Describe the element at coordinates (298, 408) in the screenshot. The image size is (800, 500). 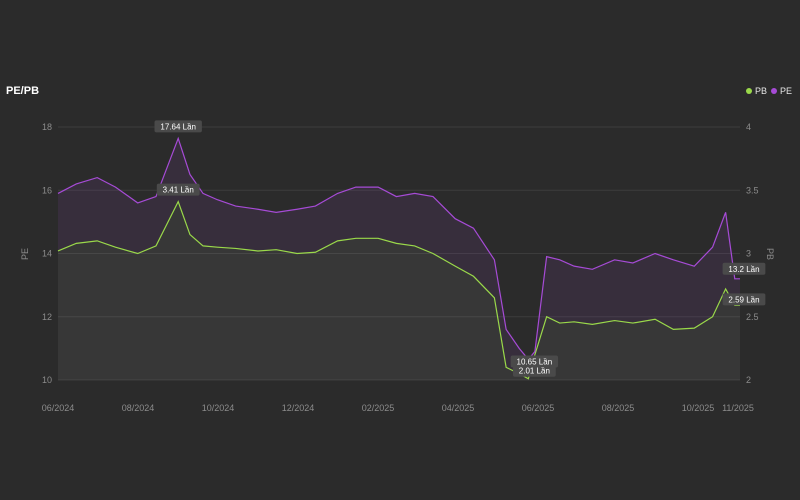
I see `x-tick-label: 12/2024` at that location.